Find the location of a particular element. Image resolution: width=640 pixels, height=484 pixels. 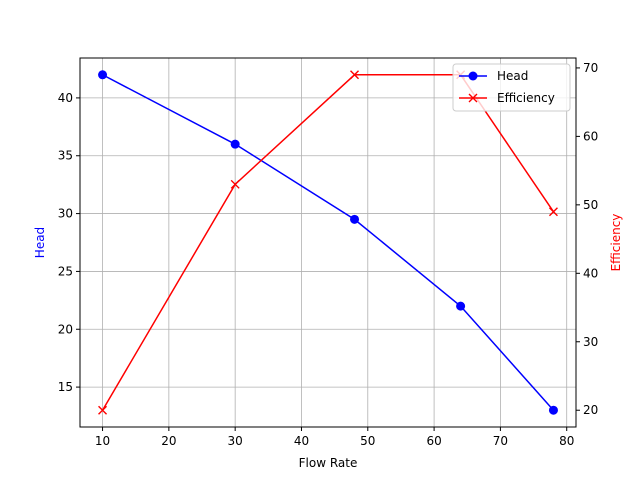

x-tick-label: 10 is located at coordinates (102, 441).